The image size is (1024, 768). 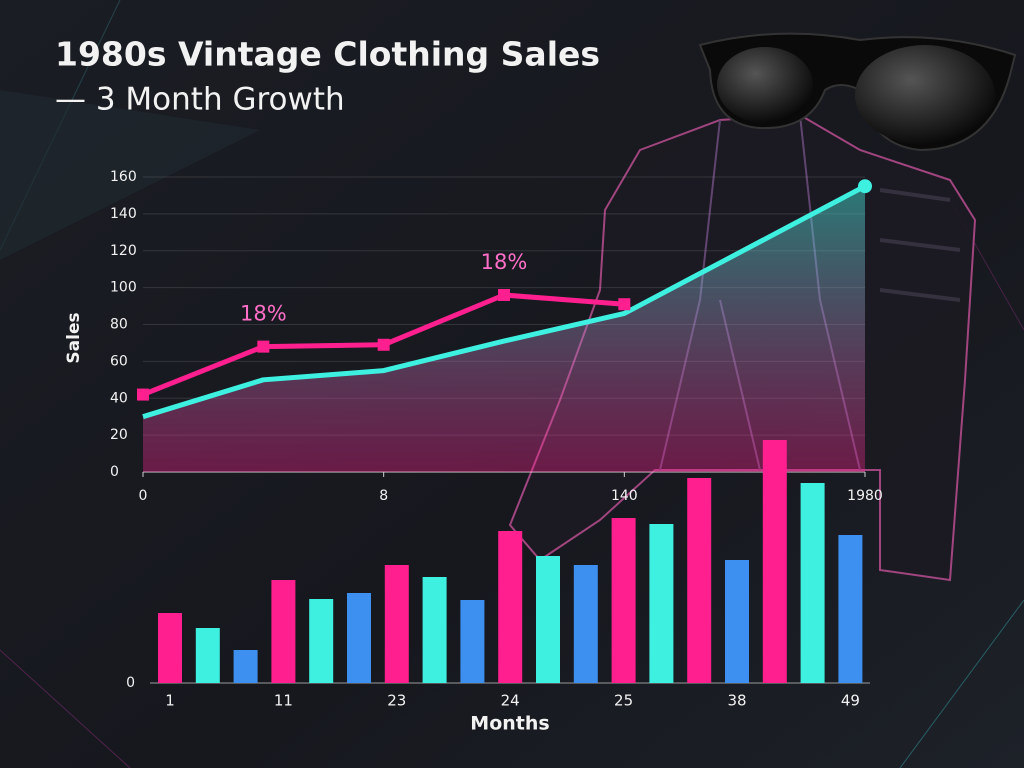 What do you see at coordinates (123, 288) in the screenshot?
I see `y-tick-label: 100` at bounding box center [123, 288].